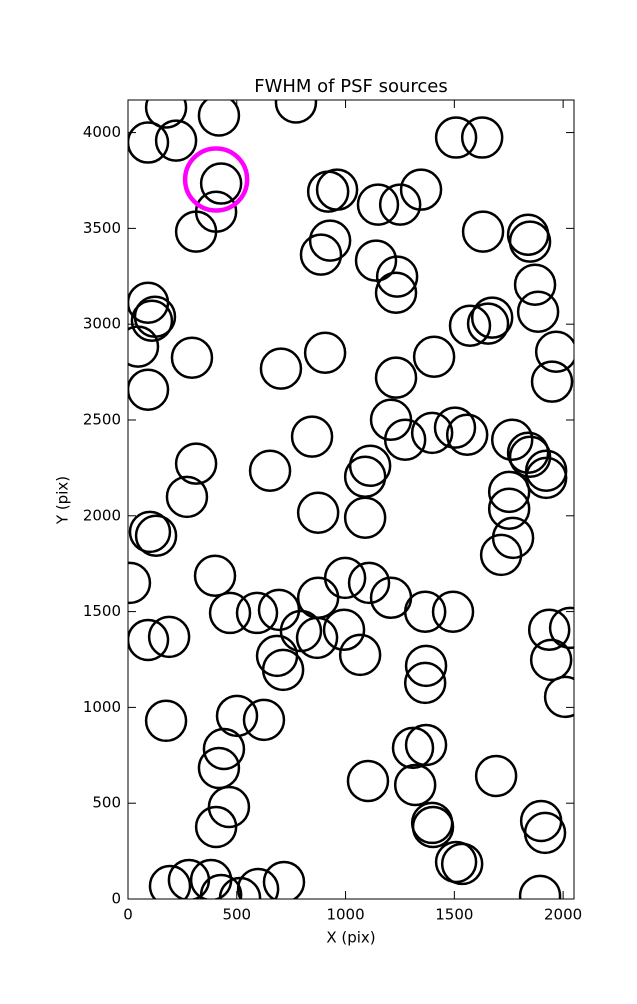  Describe the element at coordinates (236, 915) in the screenshot. I see `x-tick-label: 500` at that location.